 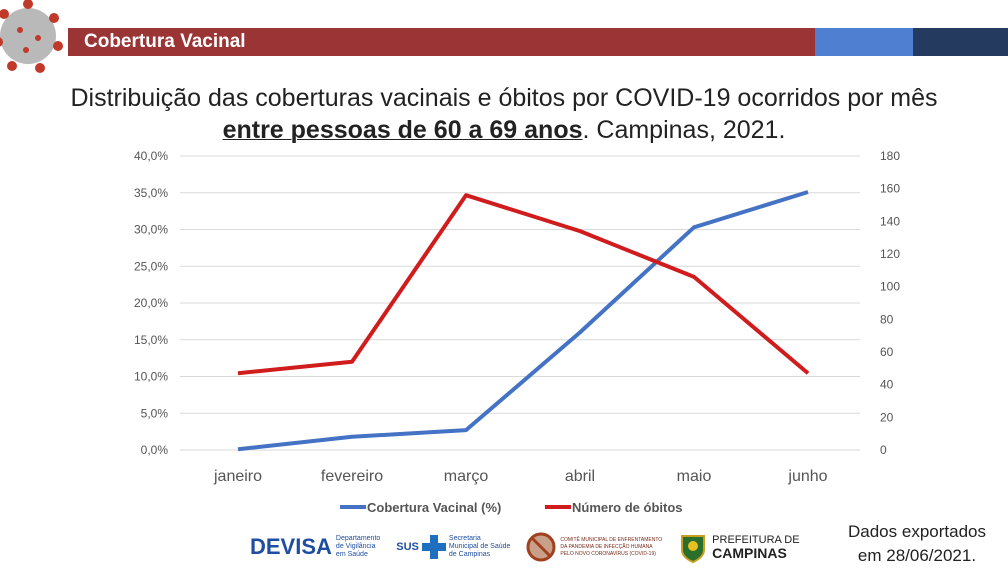 What do you see at coordinates (151, 377) in the screenshot?
I see `y-left-tick-label: 10,0%` at bounding box center [151, 377].